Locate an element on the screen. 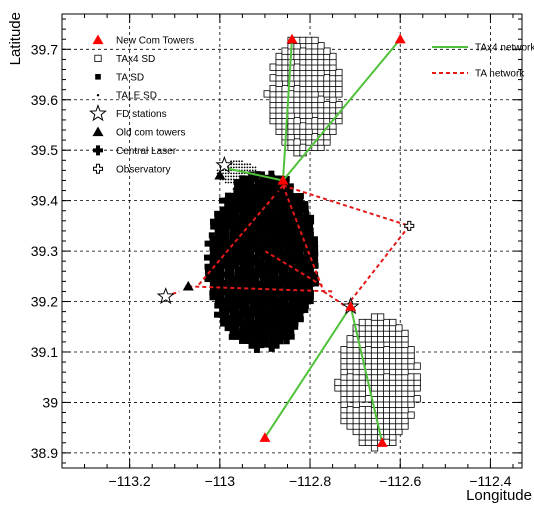 The height and width of the screenshot is (512, 534). y-tick-label: 39.4 is located at coordinates (44, 201).